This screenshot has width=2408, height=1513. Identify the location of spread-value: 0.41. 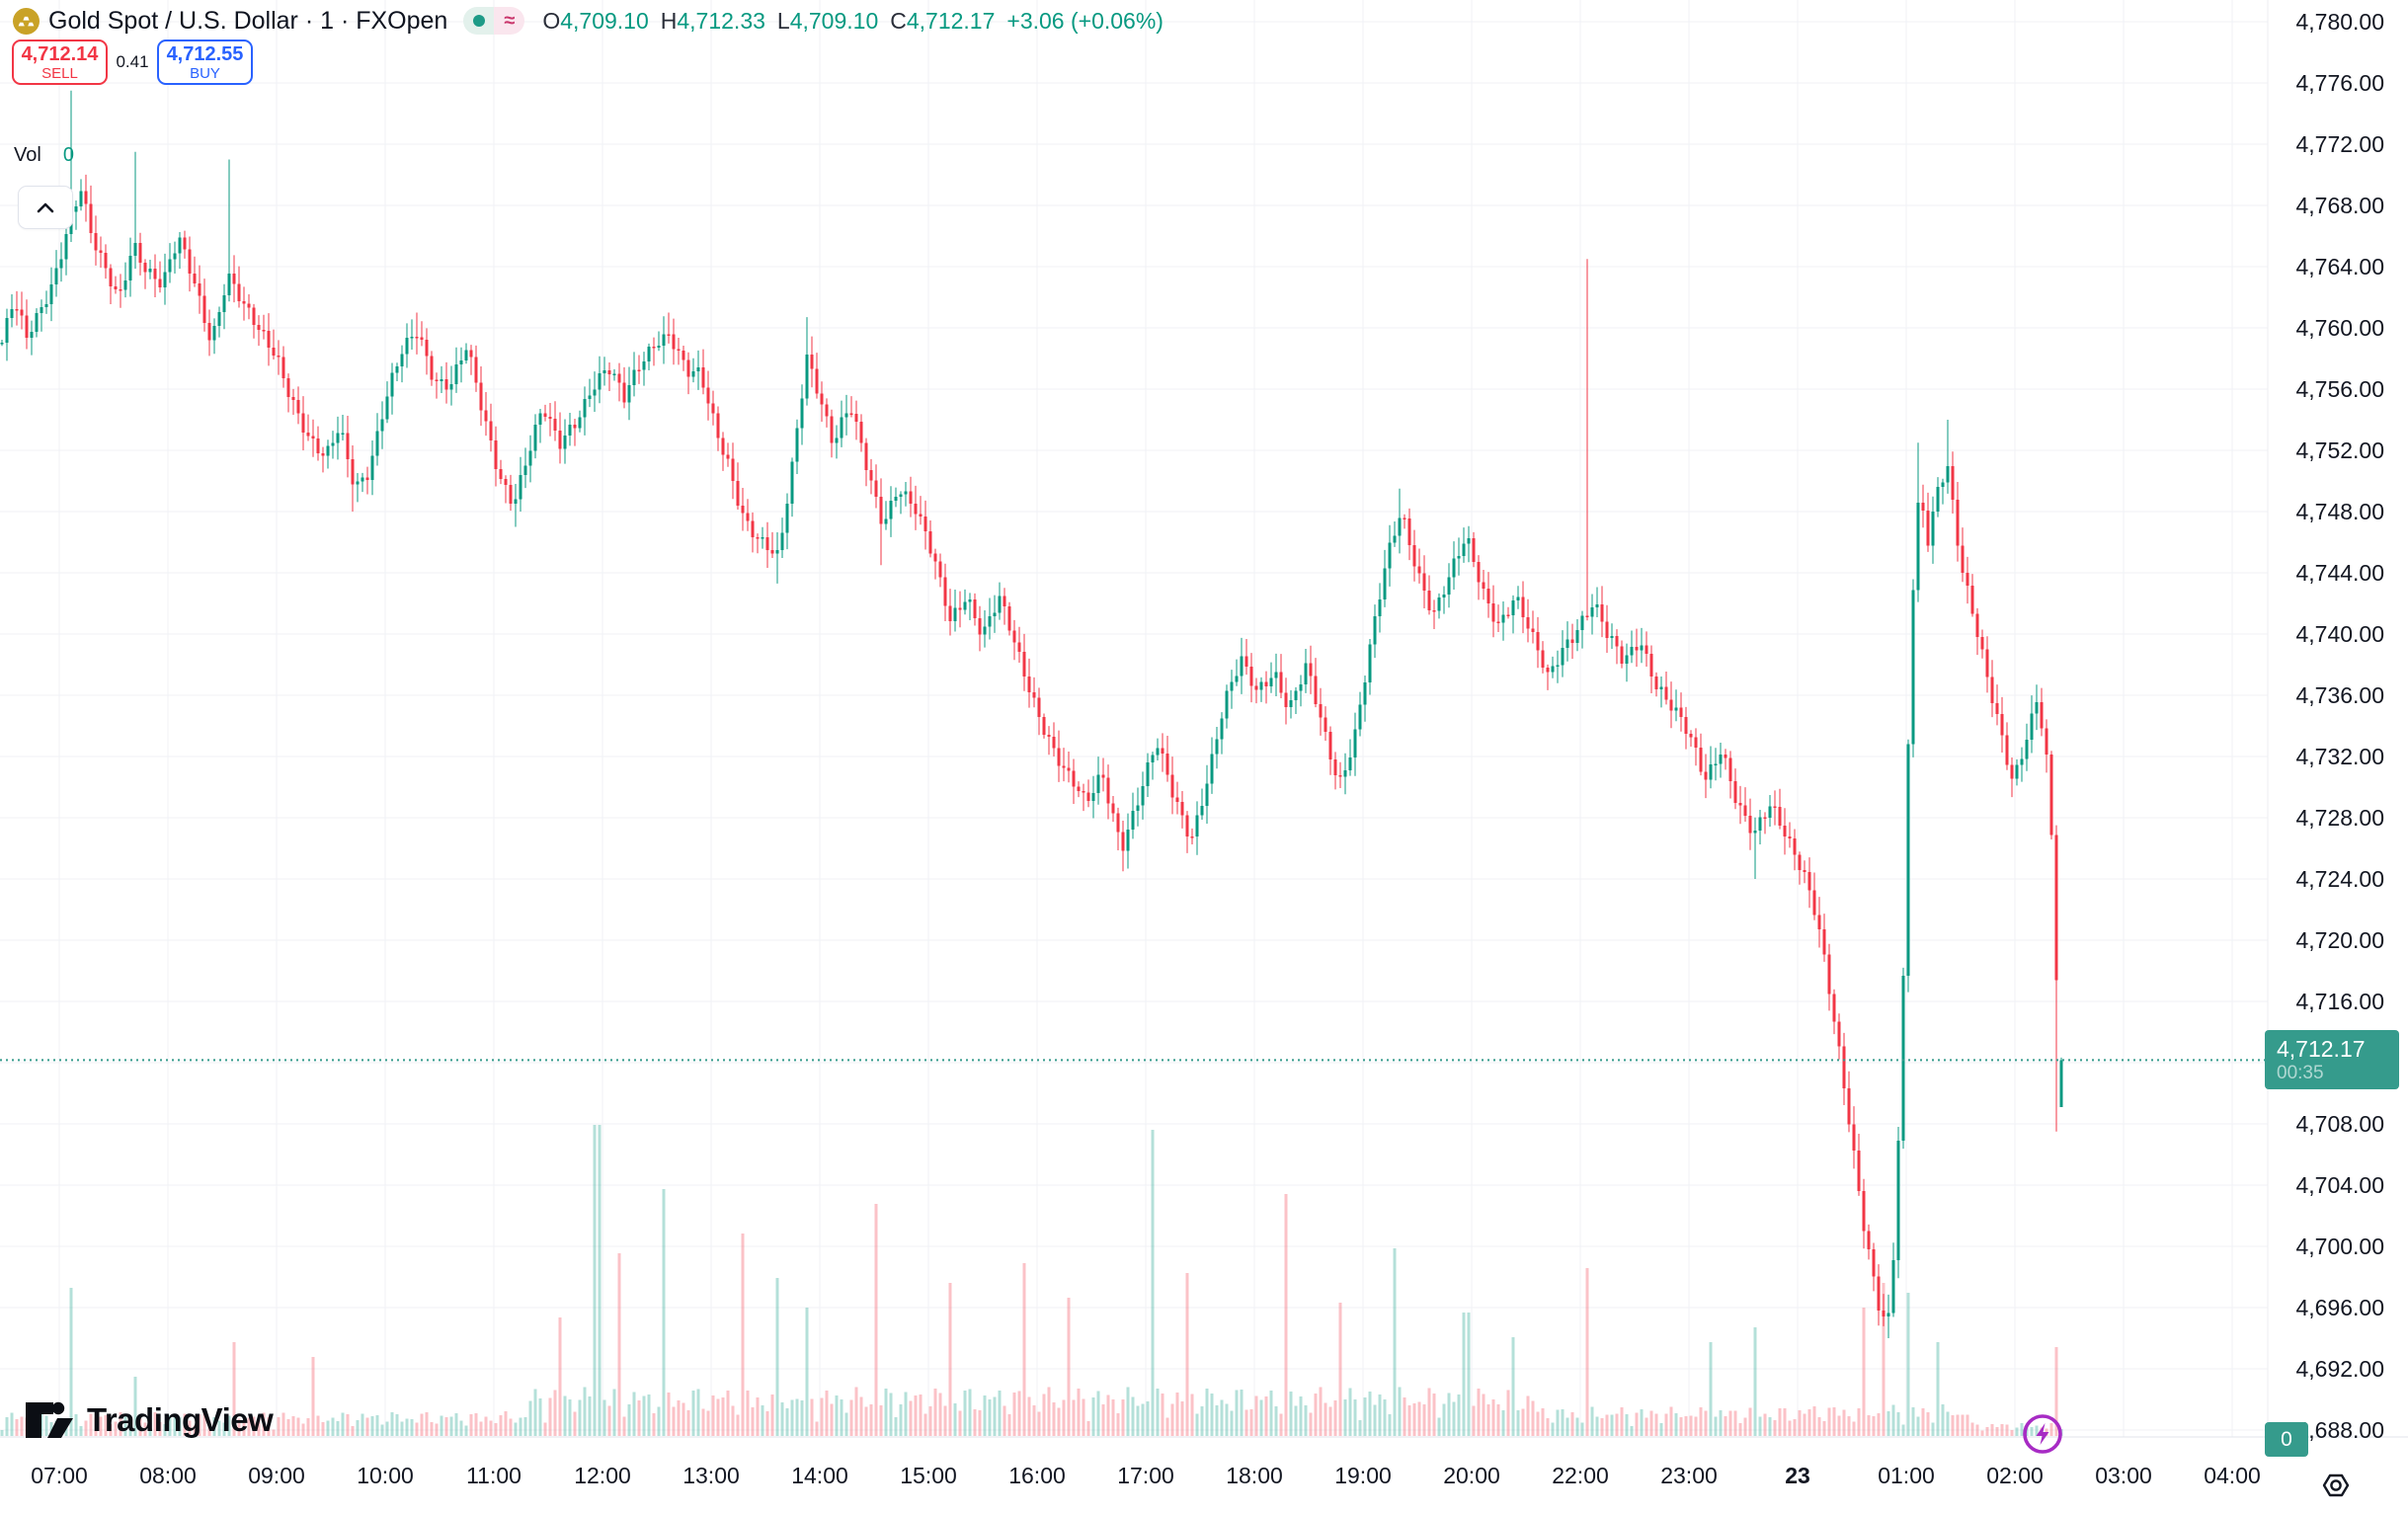
(132, 61).